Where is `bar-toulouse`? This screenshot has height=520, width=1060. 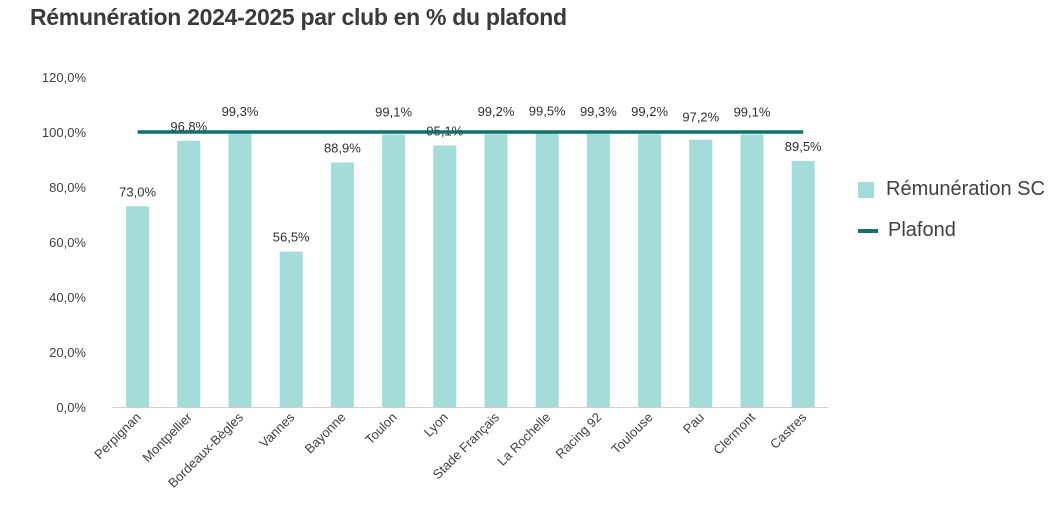 bar-toulouse is located at coordinates (650, 270).